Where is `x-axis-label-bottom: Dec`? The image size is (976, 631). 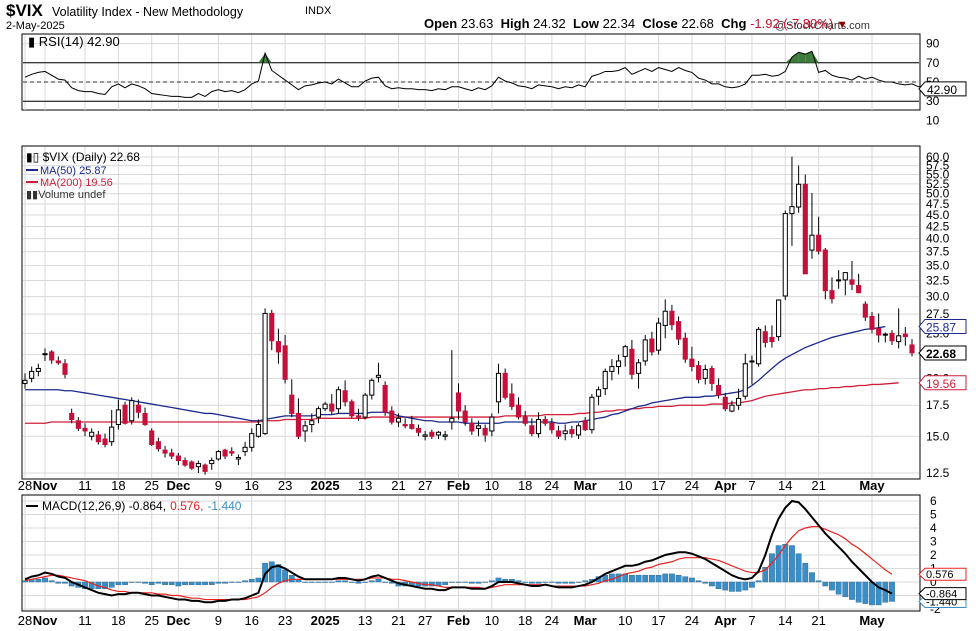 x-axis-label-bottom: Dec is located at coordinates (178, 620).